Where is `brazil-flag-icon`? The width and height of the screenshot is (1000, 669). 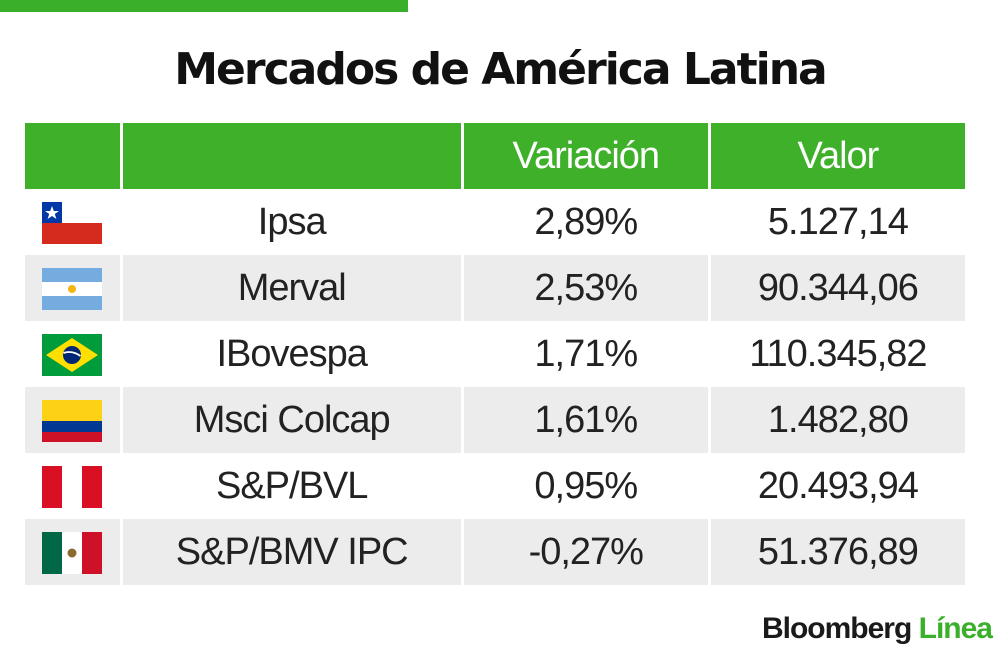 brazil-flag-icon is located at coordinates (72, 354).